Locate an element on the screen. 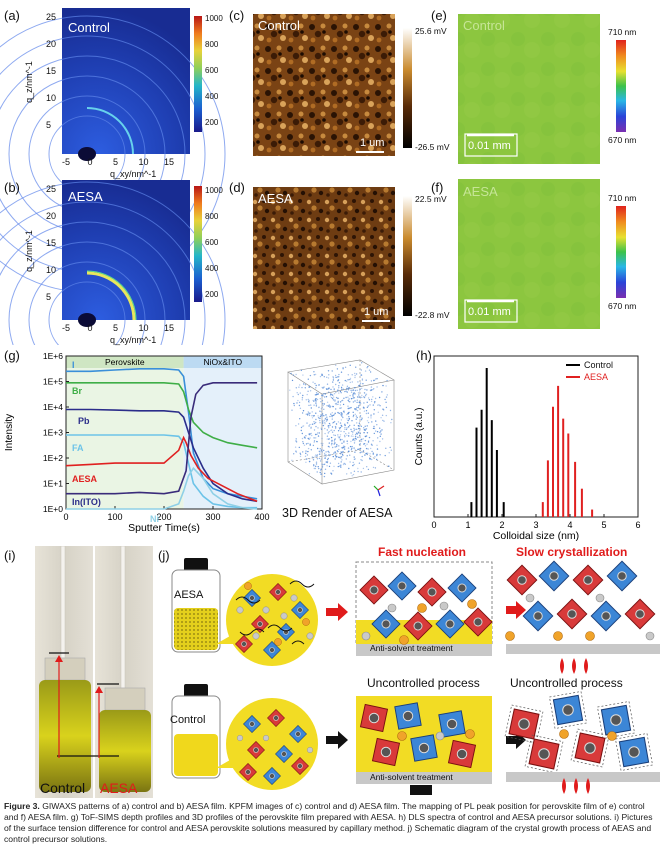 This screenshot has width=664, height=862. region-label-nio-ito: NiOx&ITO is located at coordinates (223, 362).